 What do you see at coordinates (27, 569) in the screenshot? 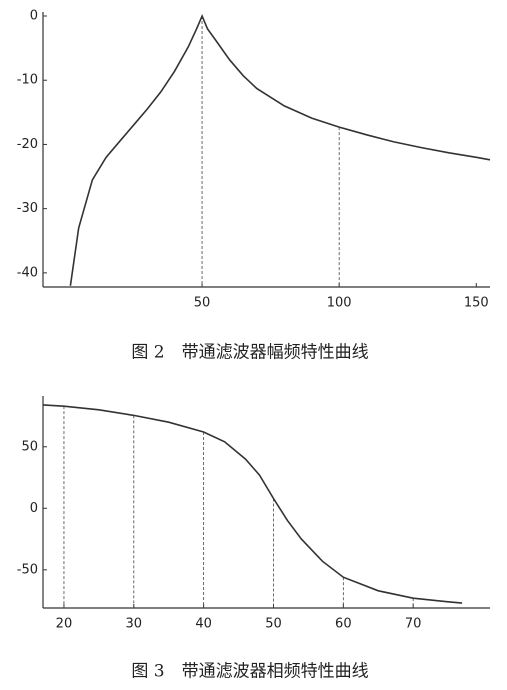
I see `y-tick-label: -50` at bounding box center [27, 569].